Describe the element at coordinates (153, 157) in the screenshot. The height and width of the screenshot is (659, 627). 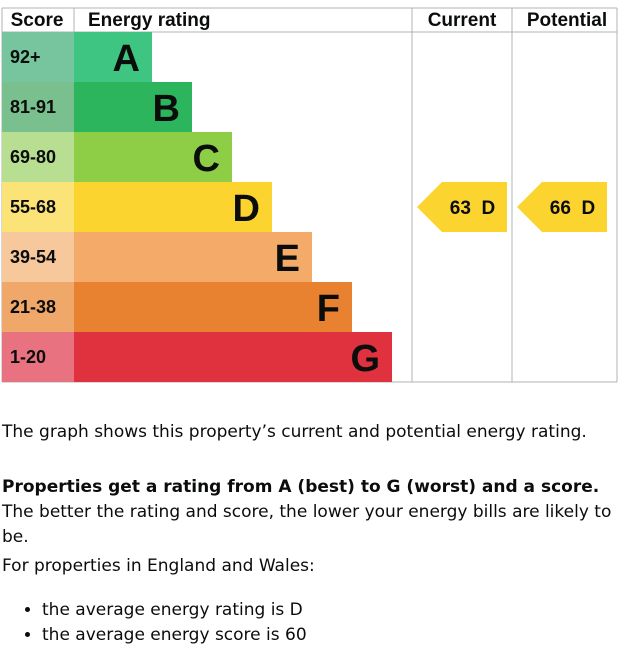
I see `rating-bar-c` at that location.